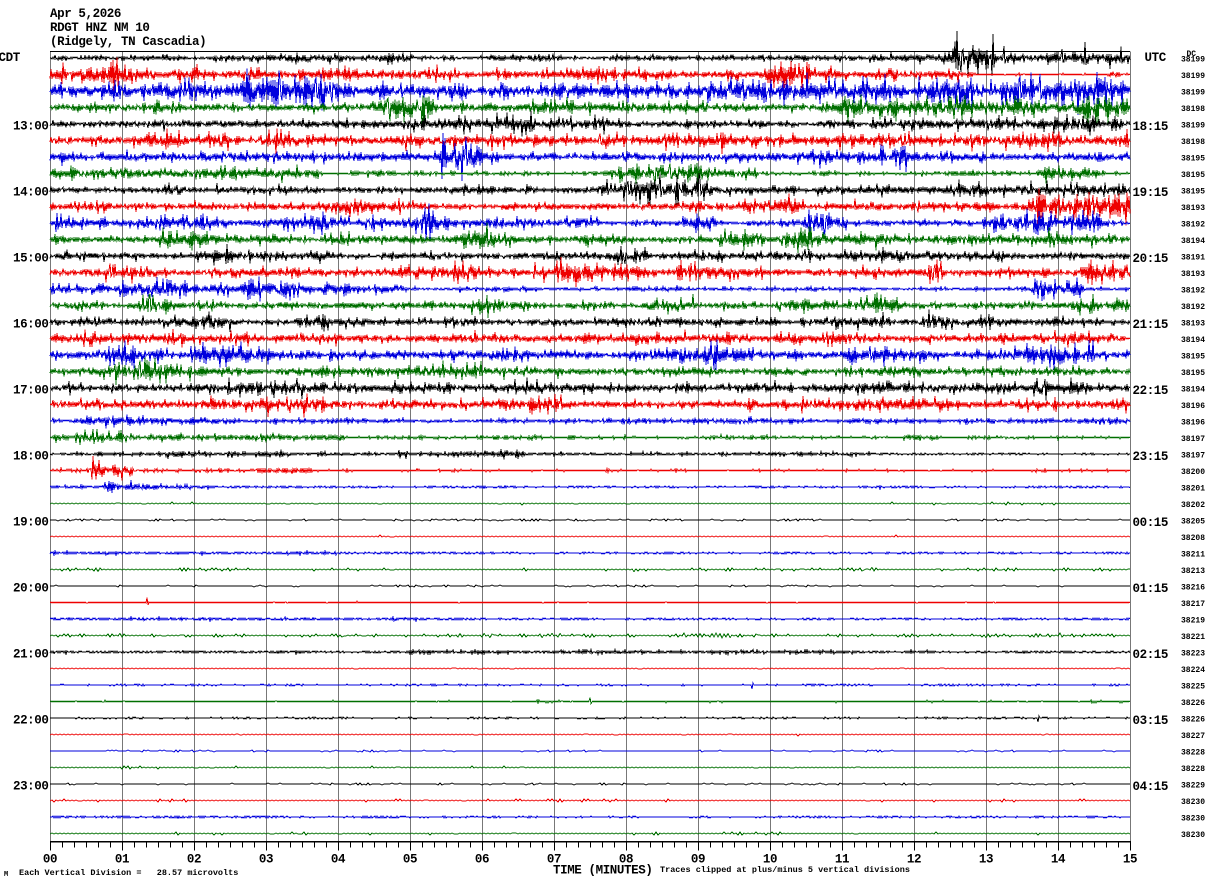 The width and height of the screenshot is (1210, 886). What do you see at coordinates (1151, 655) in the screenshot?
I see `svg-text: 02:15` at bounding box center [1151, 655].